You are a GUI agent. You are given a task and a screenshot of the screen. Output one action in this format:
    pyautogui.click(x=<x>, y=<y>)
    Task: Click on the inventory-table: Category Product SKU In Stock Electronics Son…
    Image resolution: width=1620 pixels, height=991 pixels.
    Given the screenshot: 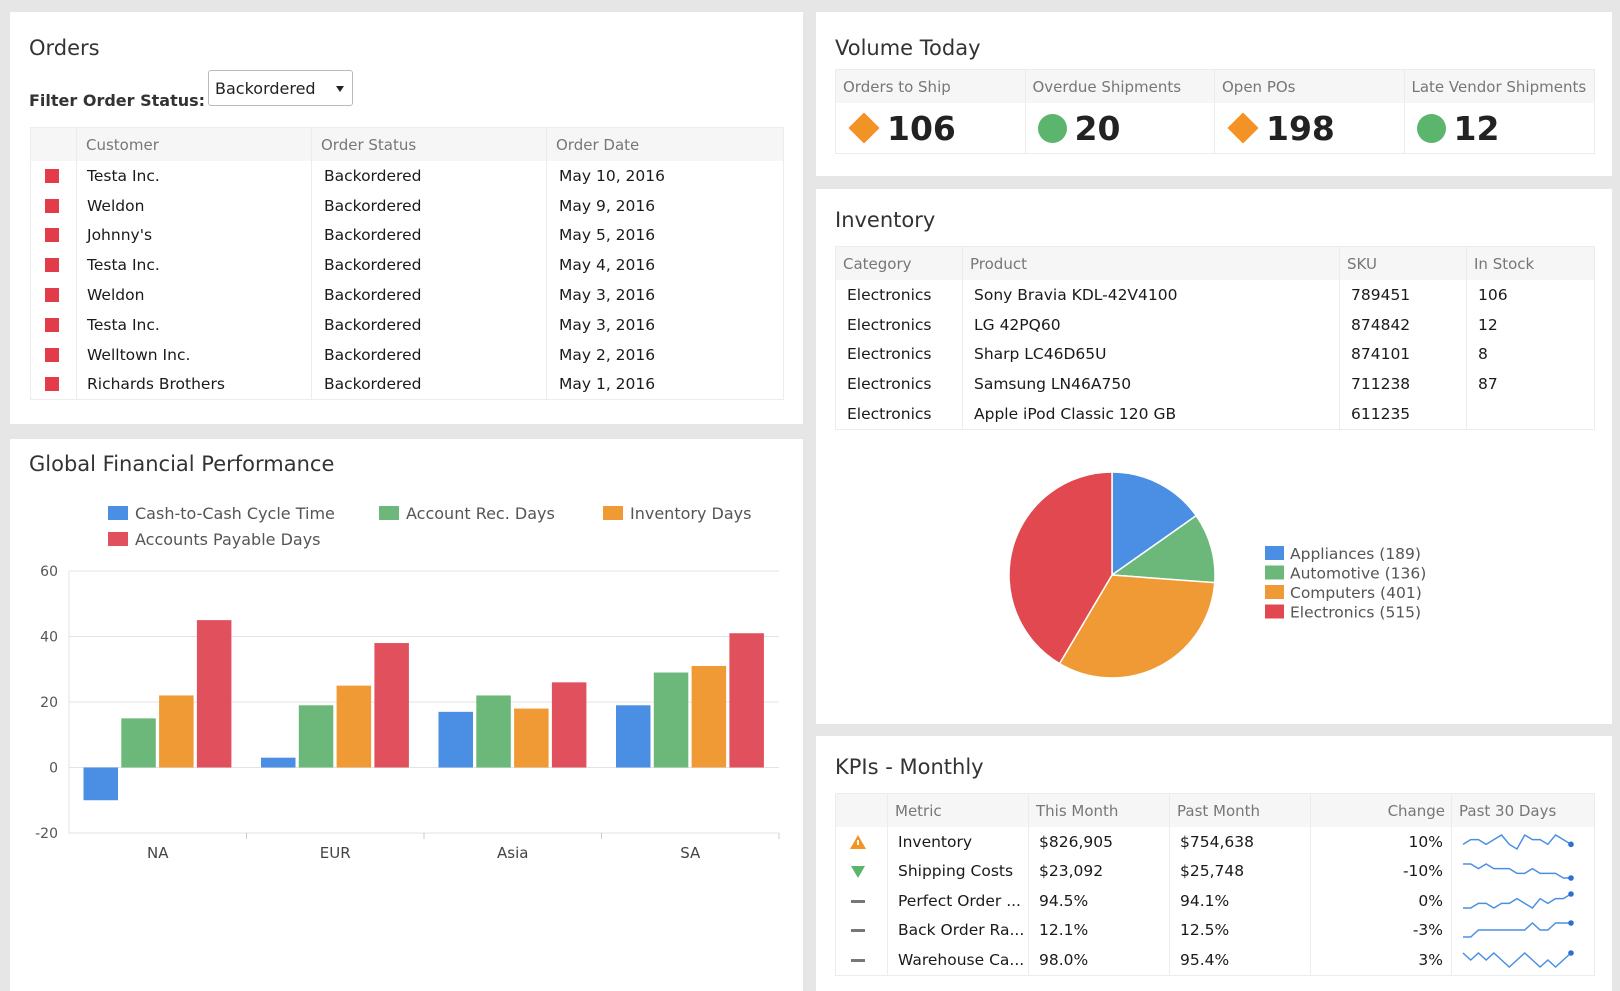 What is the action you would take?
    pyautogui.click(x=1215, y=338)
    